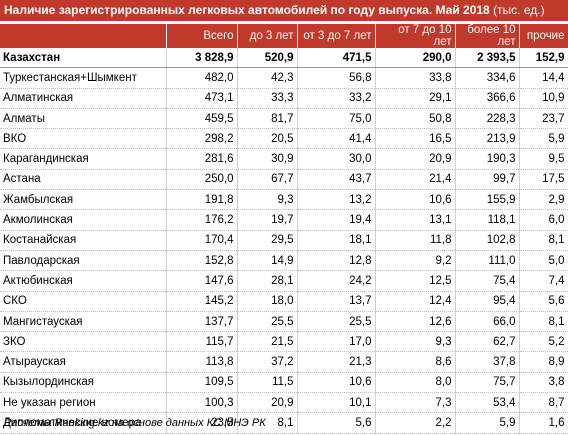  Describe the element at coordinates (543, 98) in the screenshot. I see `value-cell: 10,9` at that location.